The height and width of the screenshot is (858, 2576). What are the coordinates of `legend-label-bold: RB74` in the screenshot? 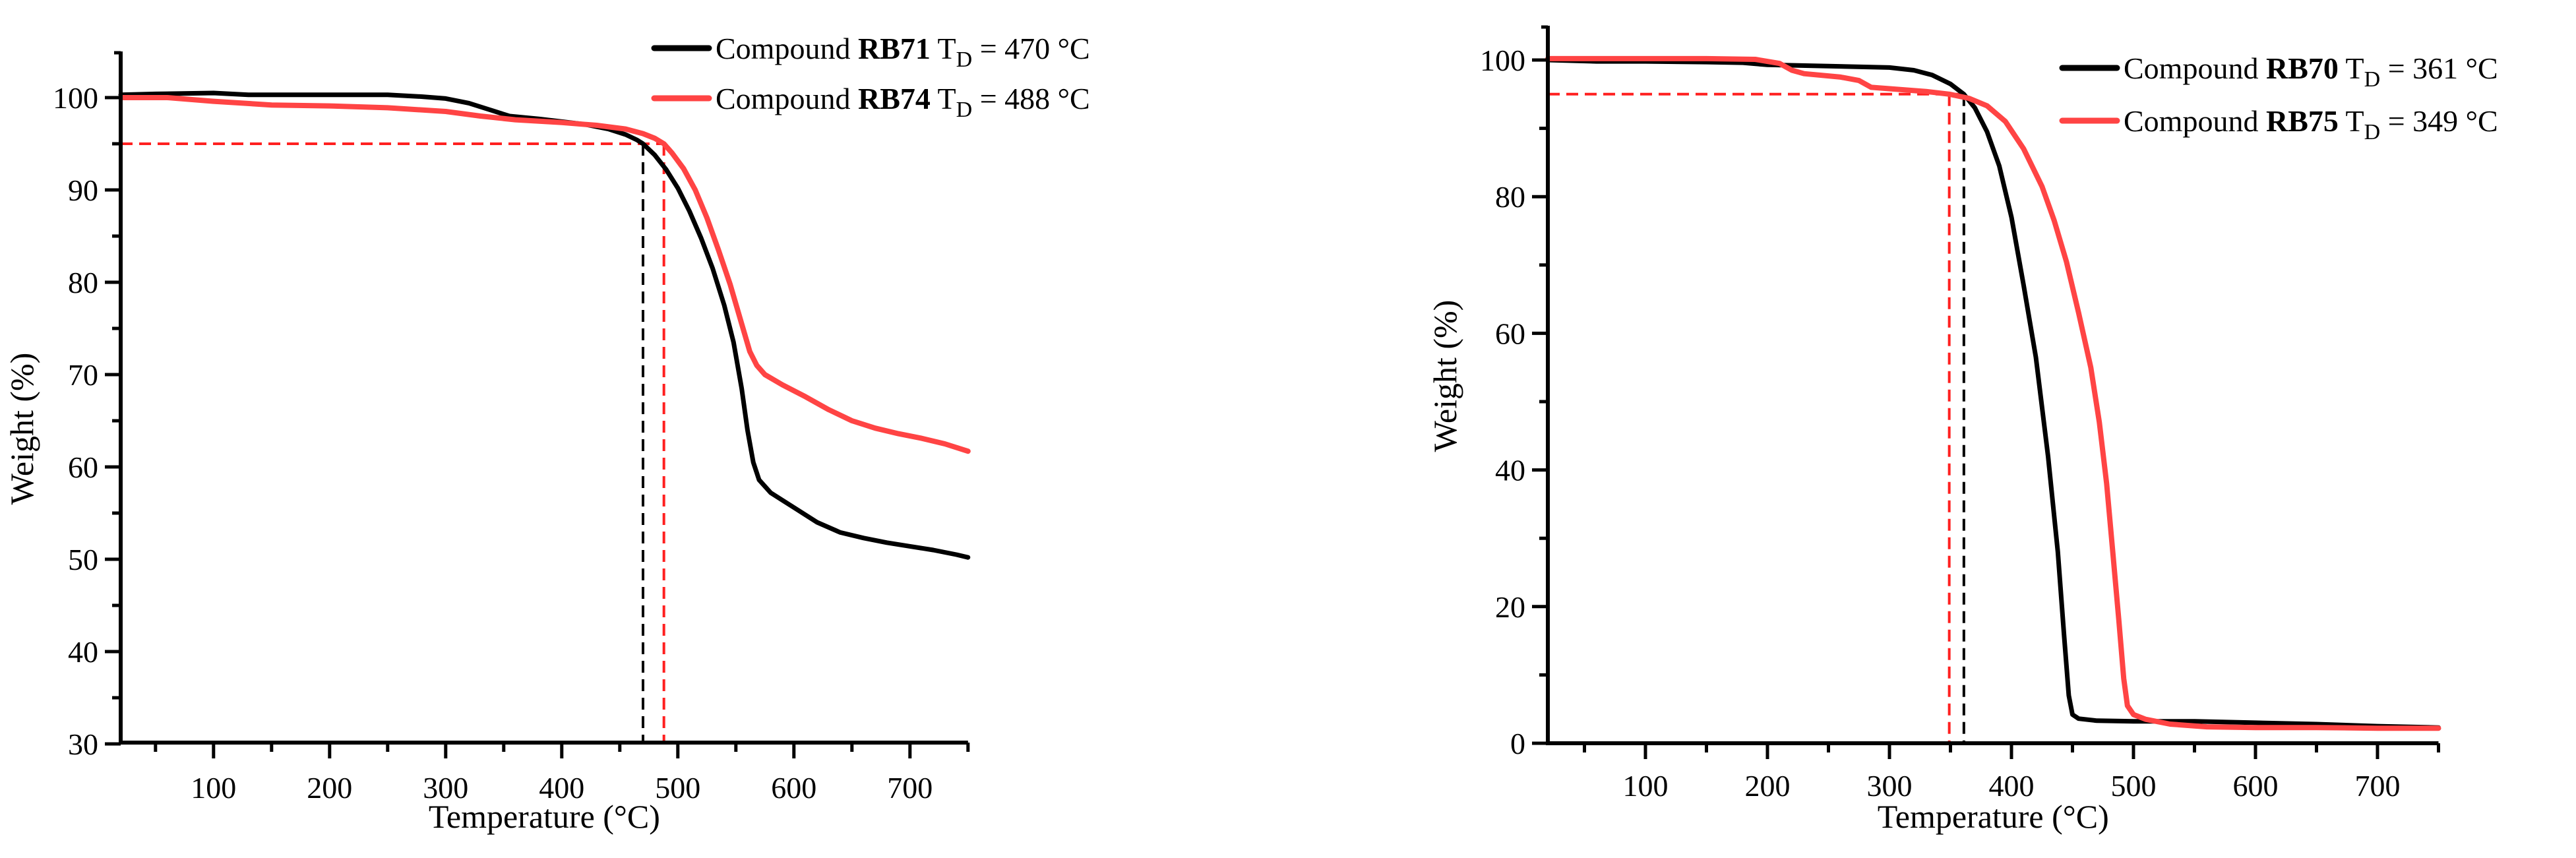 It's located at (894, 98).